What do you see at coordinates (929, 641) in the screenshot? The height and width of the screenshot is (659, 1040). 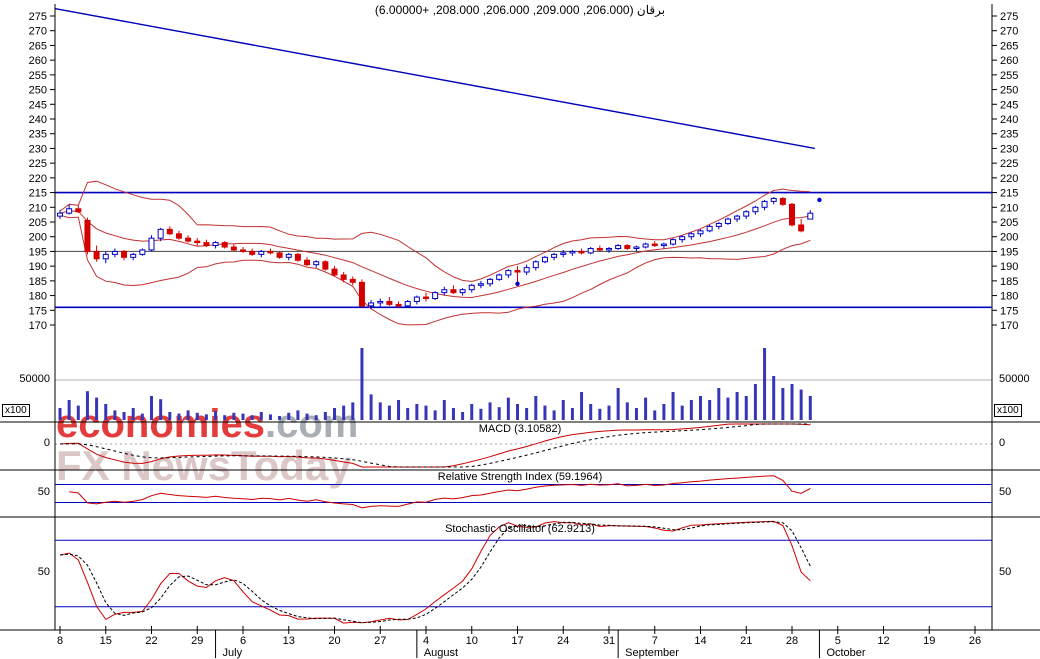 I see `svg-text: 19` at bounding box center [929, 641].